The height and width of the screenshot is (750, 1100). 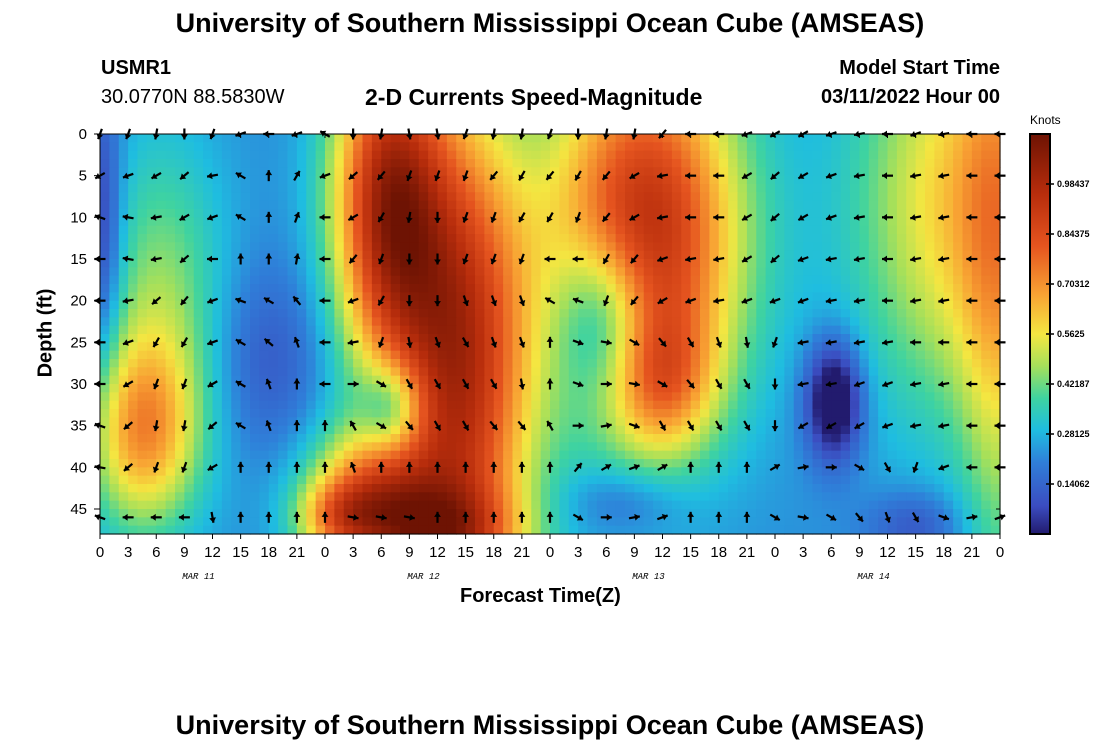 What do you see at coordinates (465, 217) in the screenshot?
I see `current-vector` at bounding box center [465, 217].